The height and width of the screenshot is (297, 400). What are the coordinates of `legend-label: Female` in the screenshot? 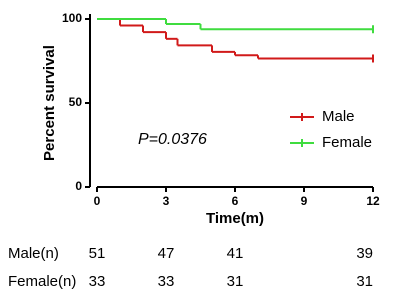 It's located at (347, 142).